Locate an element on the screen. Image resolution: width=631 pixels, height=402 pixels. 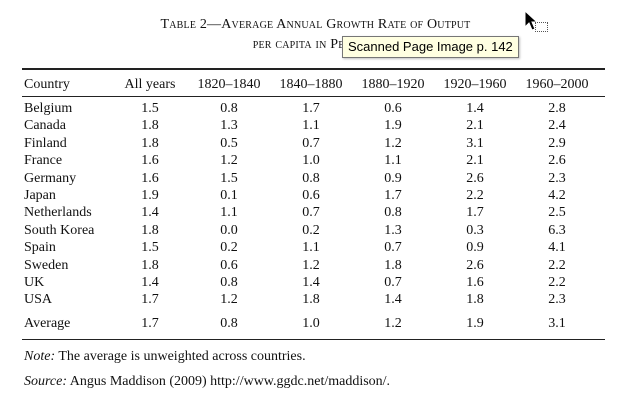
row-average-label: Average is located at coordinates (47, 323).